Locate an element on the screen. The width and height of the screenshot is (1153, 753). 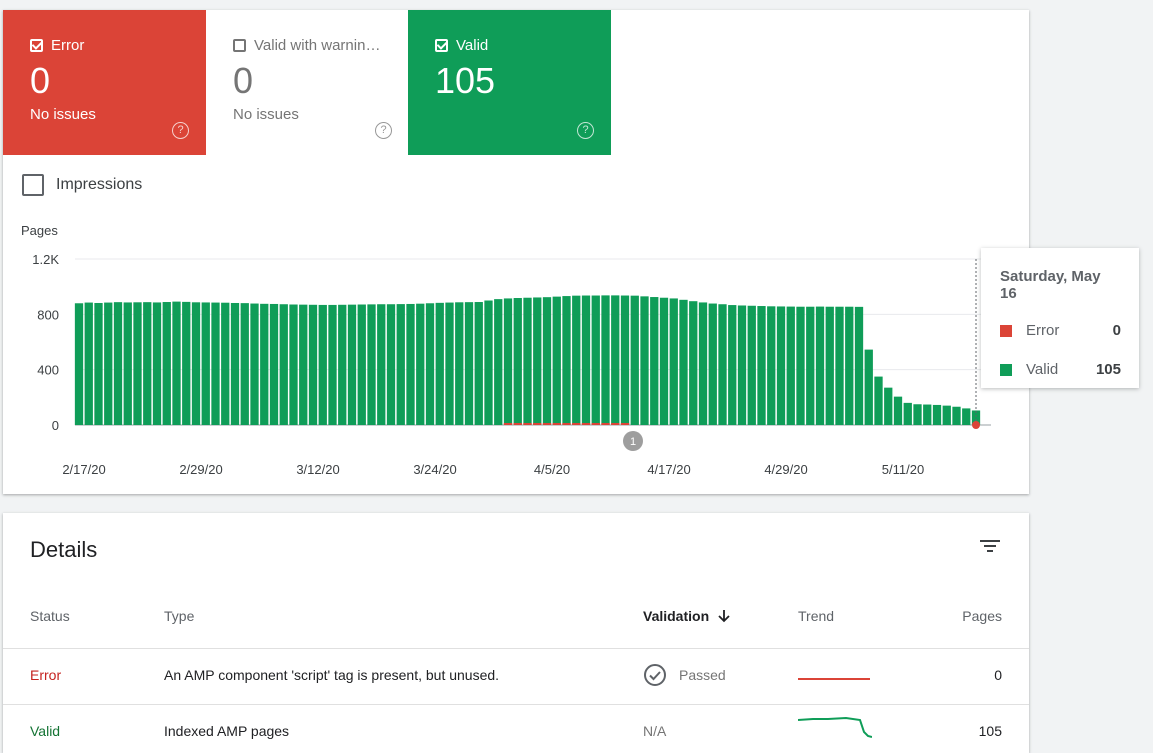
error-sub: No issues is located at coordinates (63, 114).